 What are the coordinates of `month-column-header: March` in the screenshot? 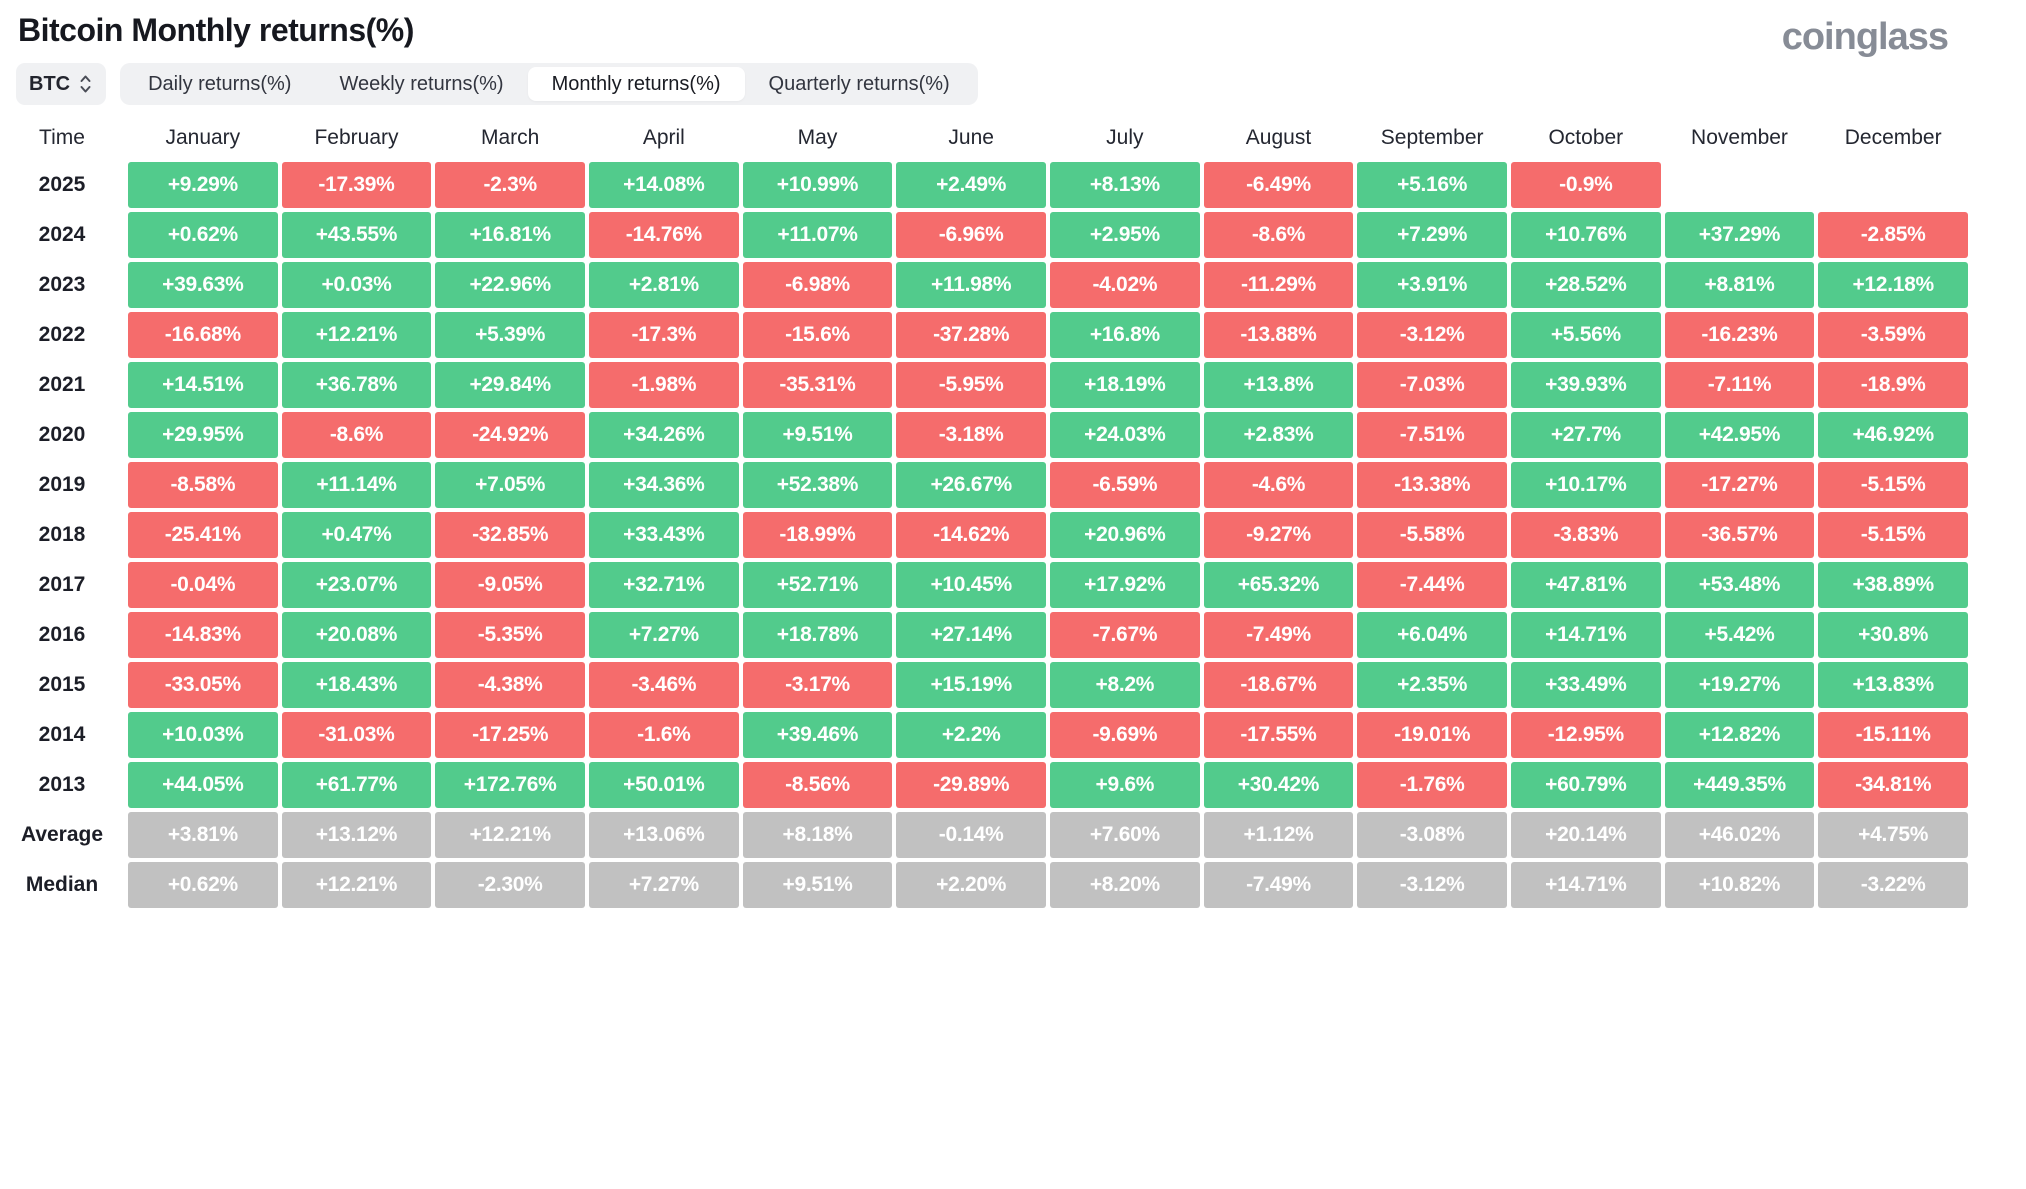 It's located at (510, 137).